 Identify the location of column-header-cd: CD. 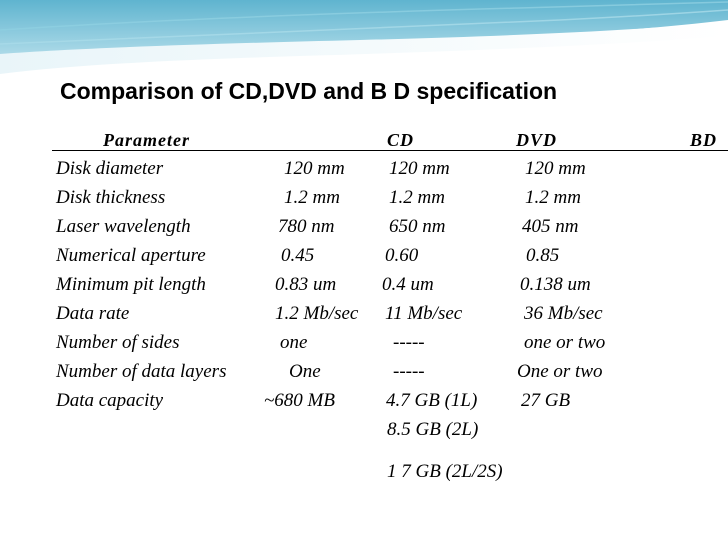
(401, 140).